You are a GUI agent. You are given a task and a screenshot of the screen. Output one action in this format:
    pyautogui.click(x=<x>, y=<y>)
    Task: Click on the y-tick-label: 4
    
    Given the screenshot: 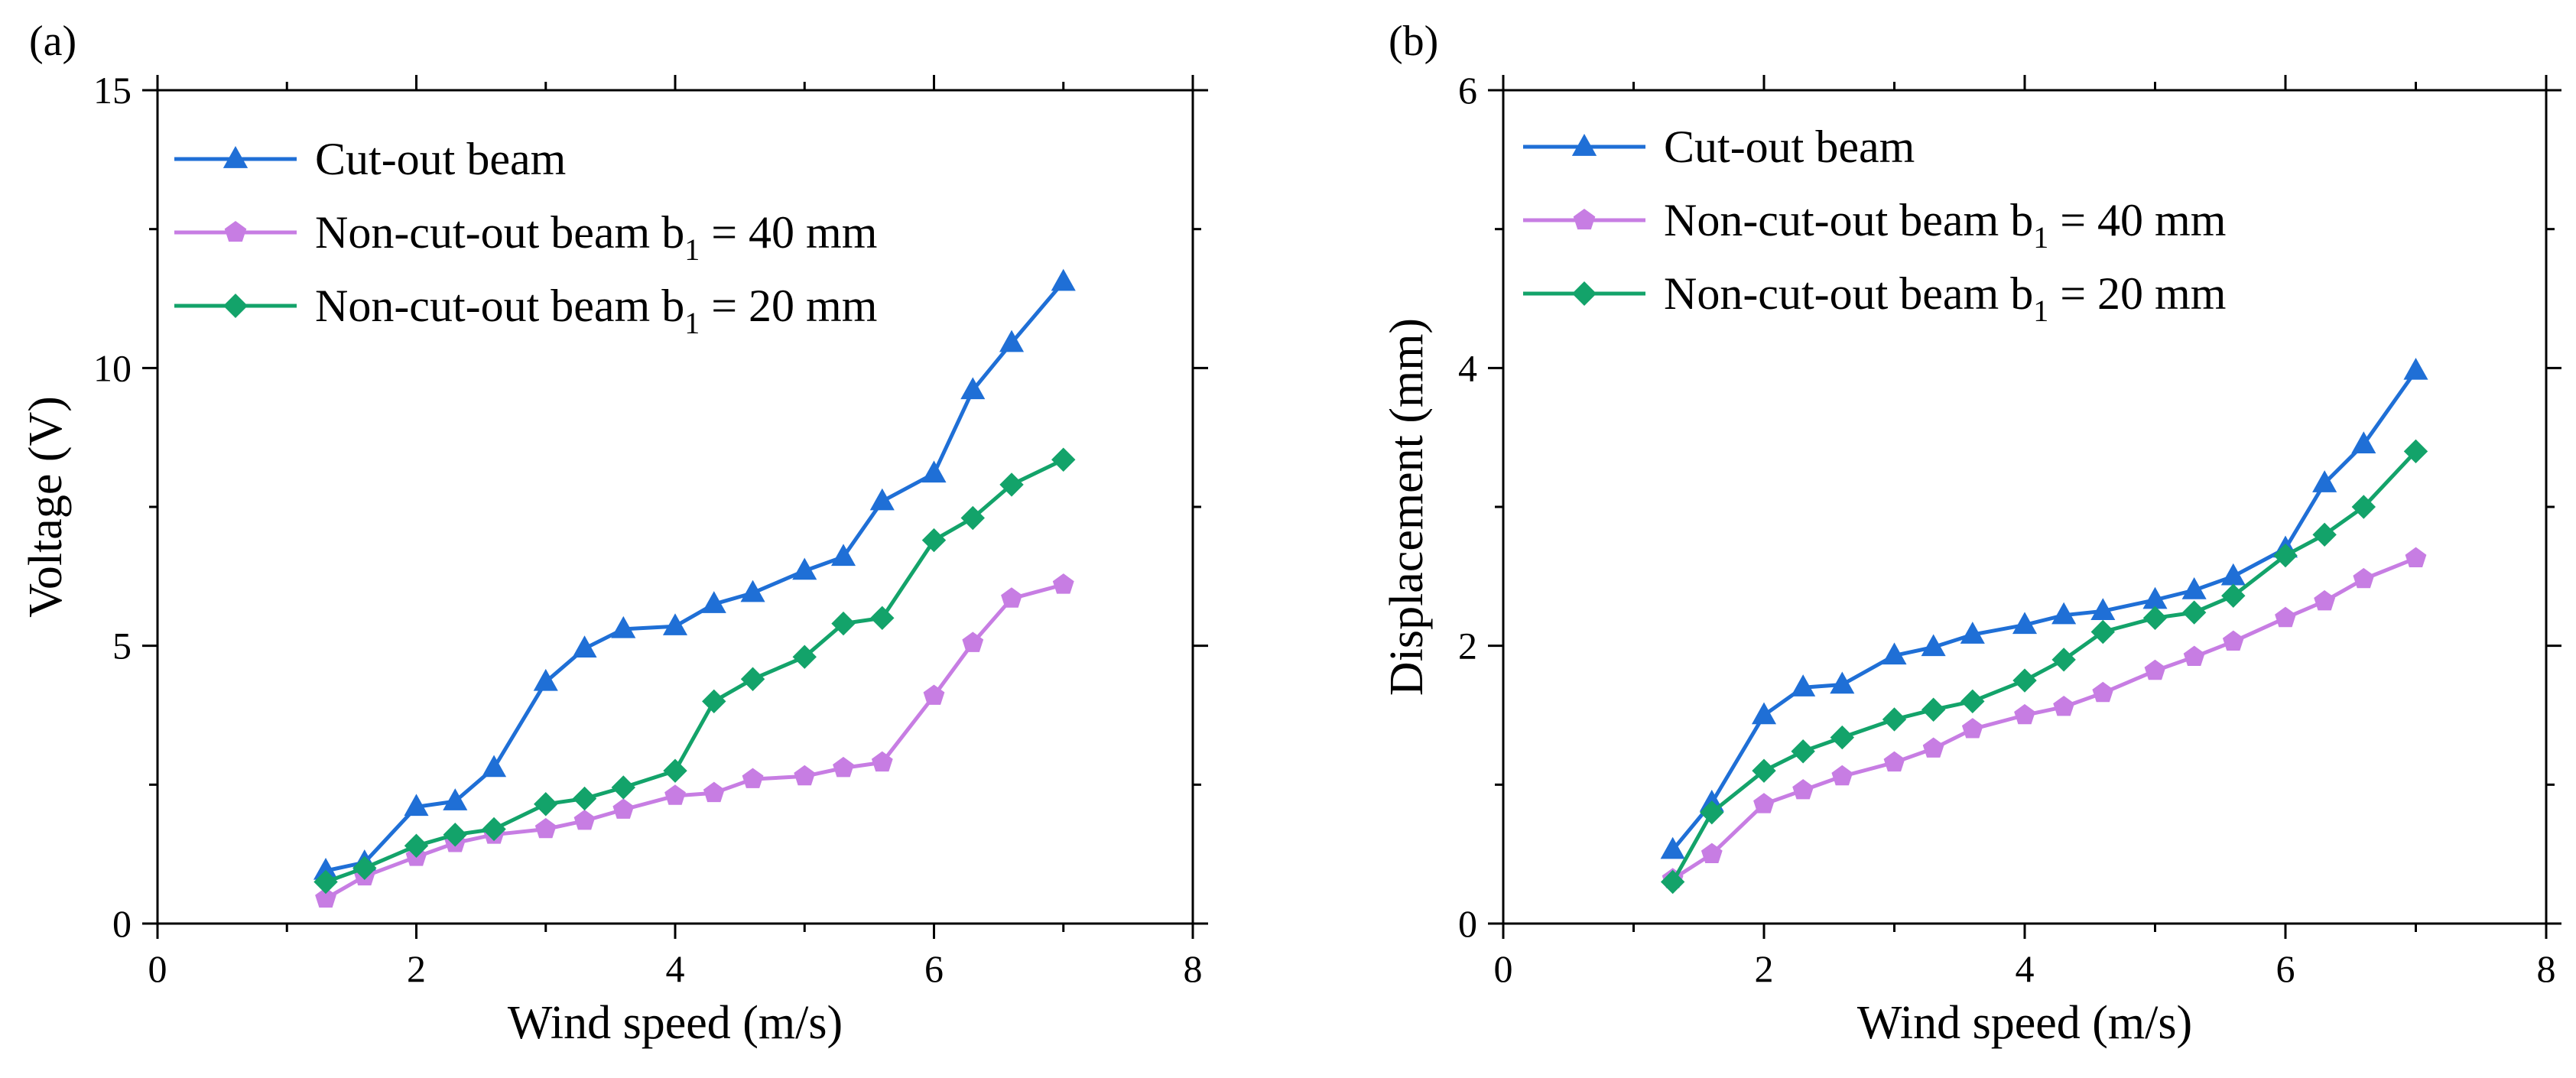 What is the action you would take?
    pyautogui.click(x=1468, y=367)
    